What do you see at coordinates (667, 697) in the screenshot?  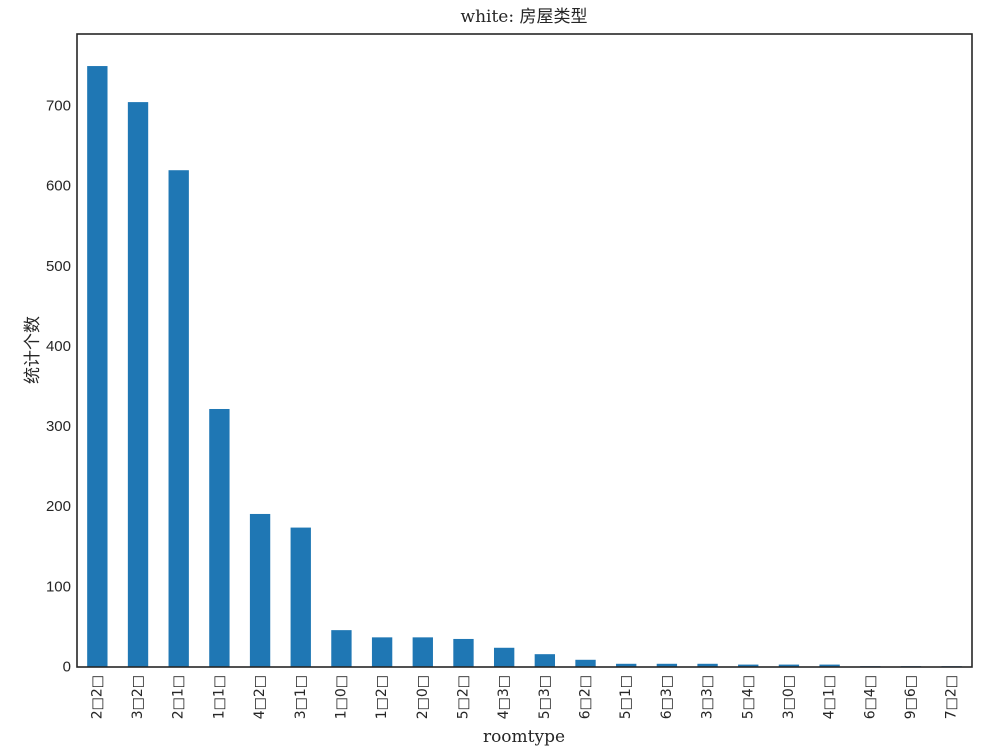 I see `x-tick-label: 6□3□` at bounding box center [667, 697].